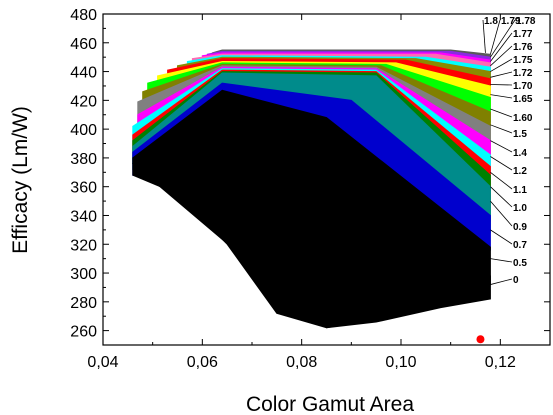 The image size is (553, 415). I want to click on series-label: 1.0, so click(520, 208).